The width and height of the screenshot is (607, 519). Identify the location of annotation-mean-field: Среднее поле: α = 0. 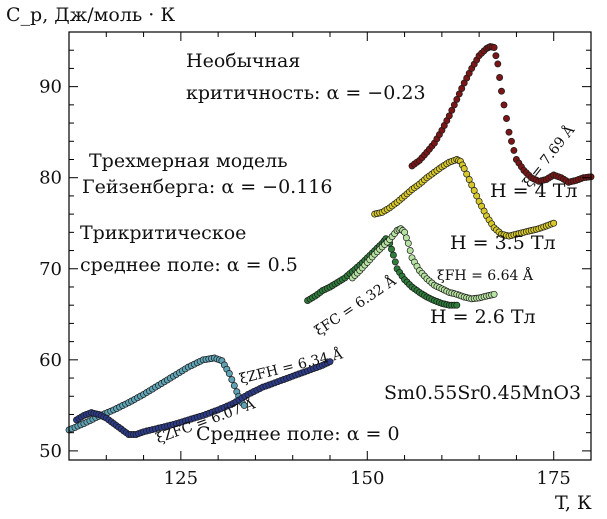
(298, 434).